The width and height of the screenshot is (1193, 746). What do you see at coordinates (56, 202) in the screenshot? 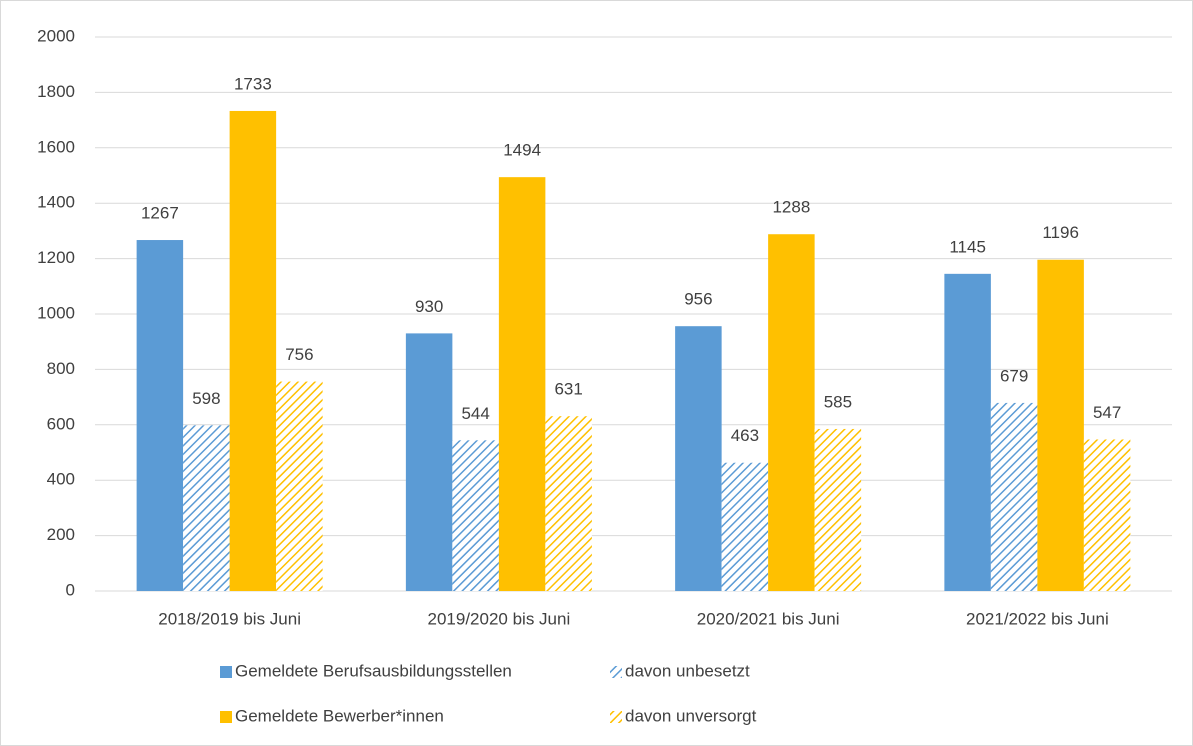
I see `y-tick-label: 1400` at bounding box center [56, 202].